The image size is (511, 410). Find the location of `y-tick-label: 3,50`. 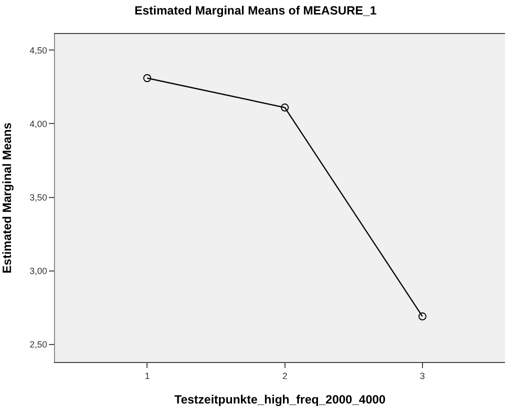

y-tick-label: 3,50 is located at coordinates (39, 197).